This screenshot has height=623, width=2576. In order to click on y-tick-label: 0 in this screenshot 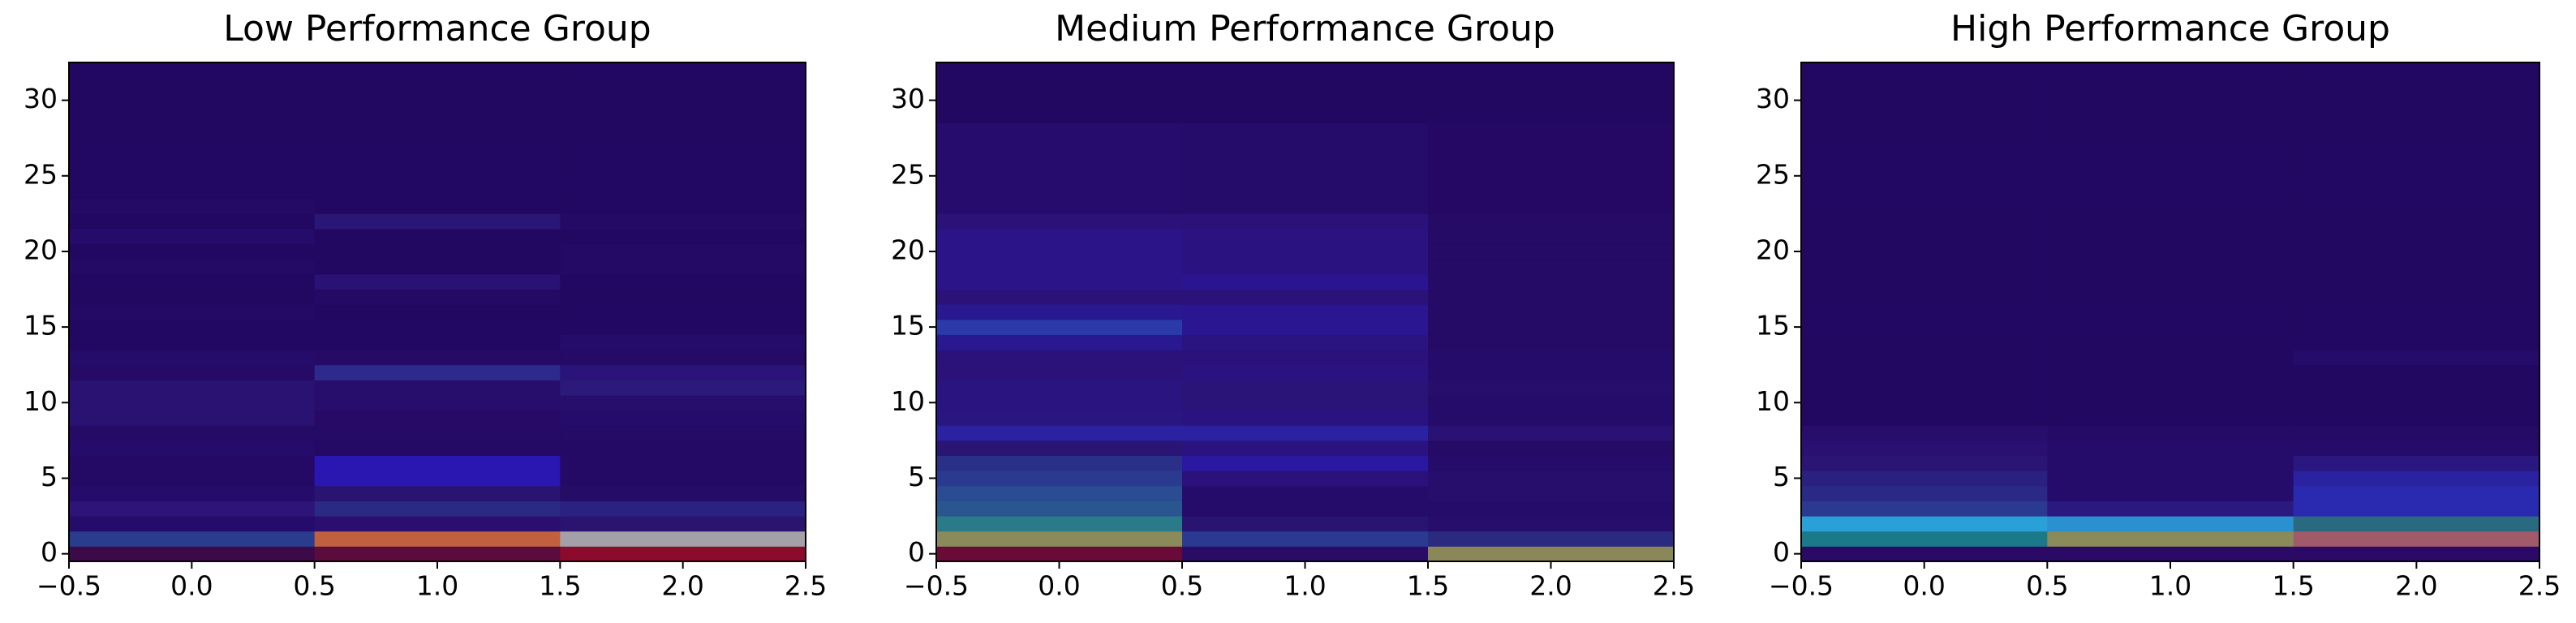, I will do `click(1781, 552)`.